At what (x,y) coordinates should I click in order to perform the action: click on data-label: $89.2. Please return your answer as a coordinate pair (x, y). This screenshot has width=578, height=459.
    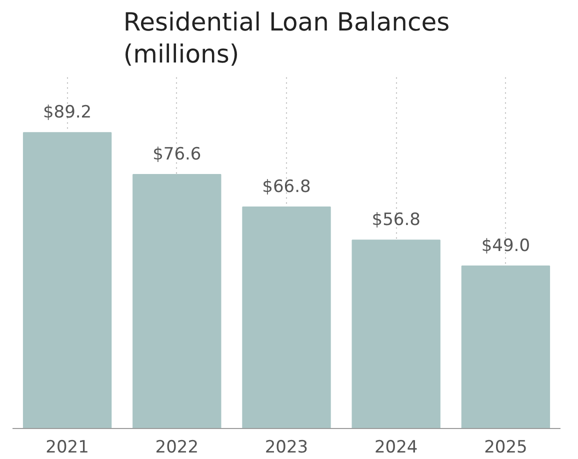
    Looking at the image, I should click on (67, 112).